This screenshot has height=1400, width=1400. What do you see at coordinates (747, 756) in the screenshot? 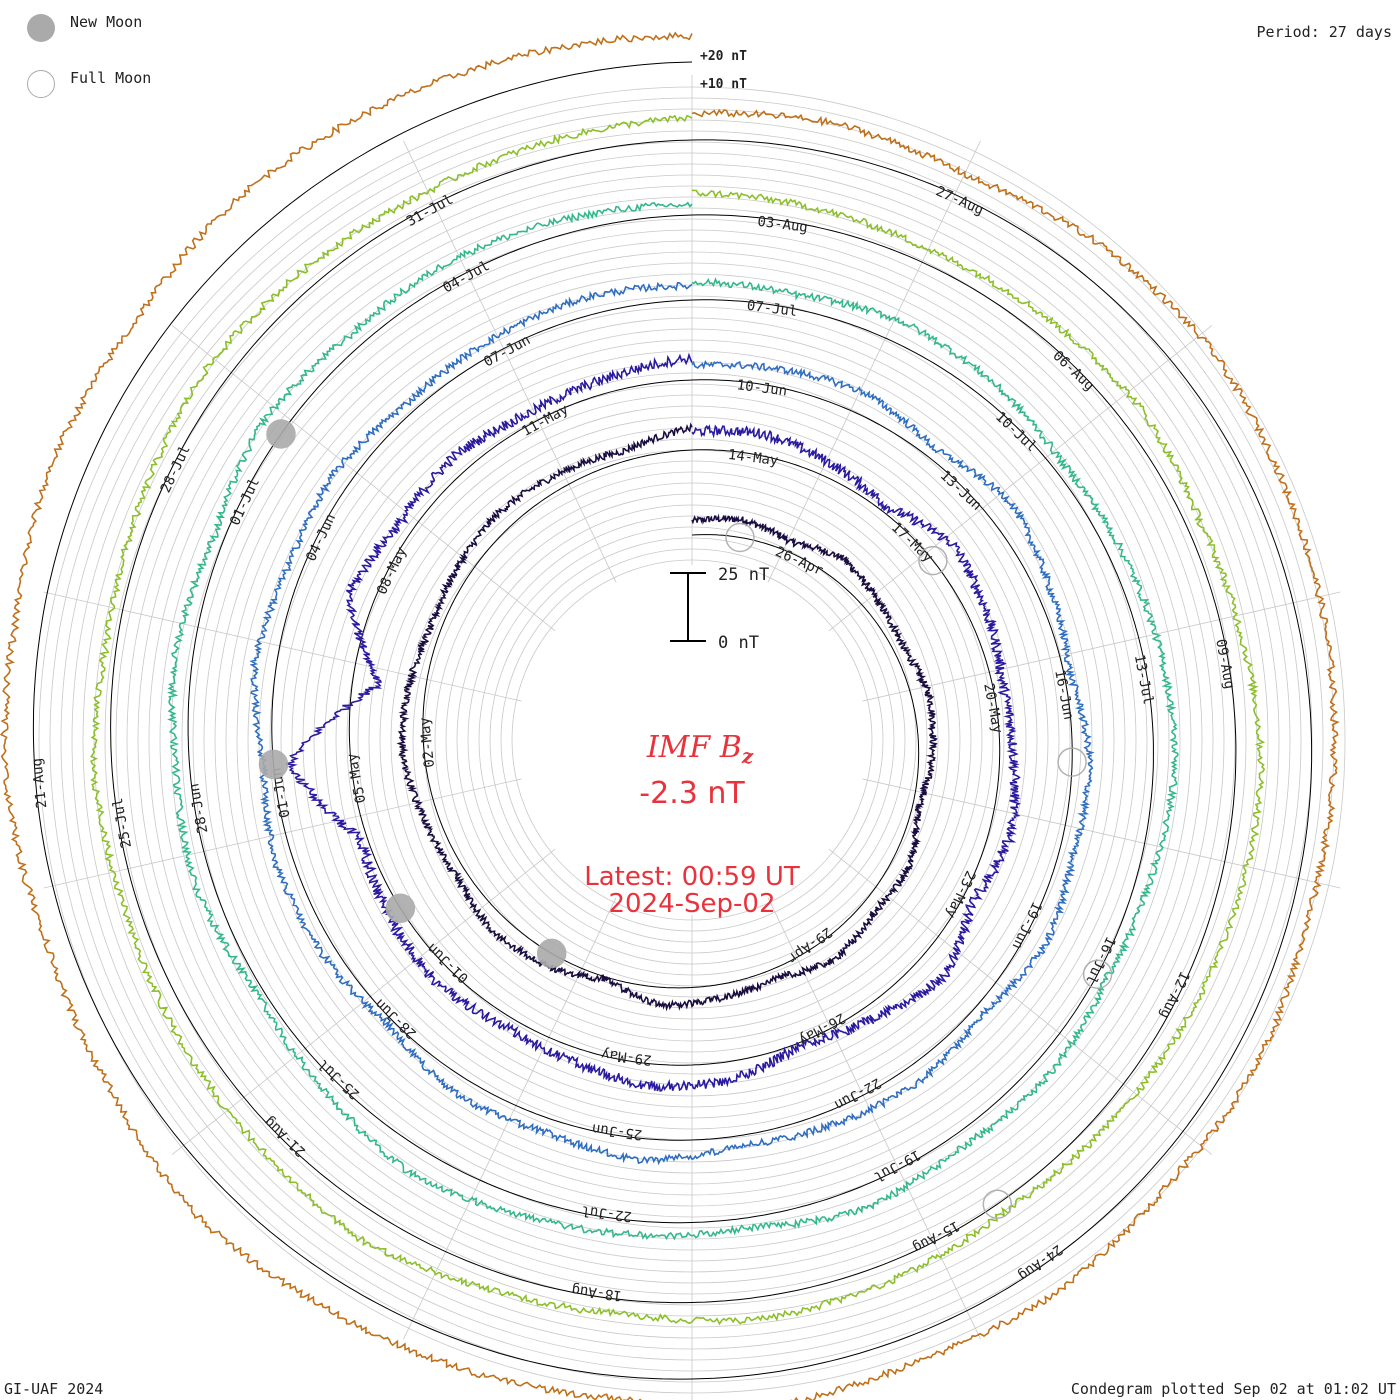
I see `center-title-sub: z` at bounding box center [747, 756].